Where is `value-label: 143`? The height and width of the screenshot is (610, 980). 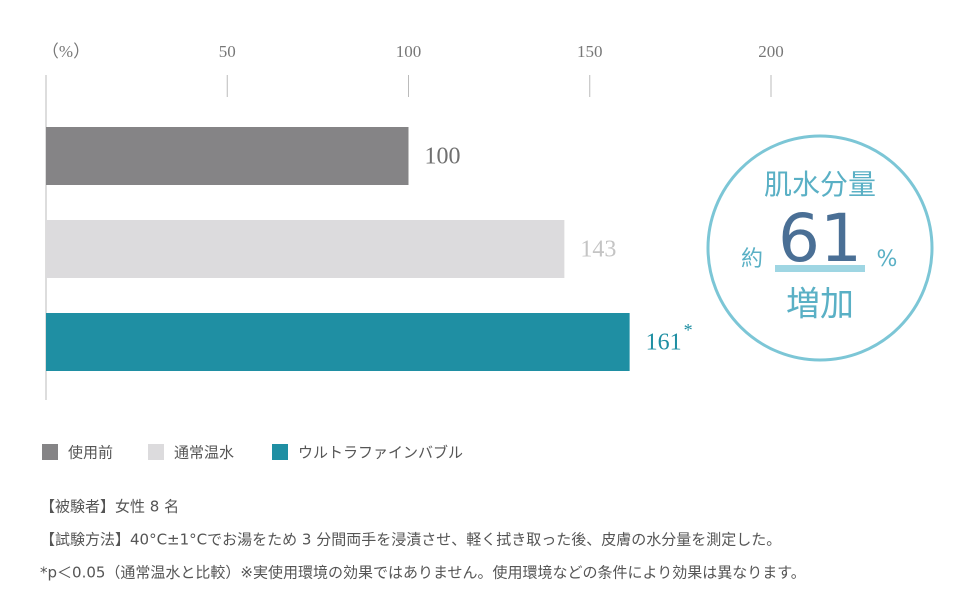 value-label: 143 is located at coordinates (598, 250).